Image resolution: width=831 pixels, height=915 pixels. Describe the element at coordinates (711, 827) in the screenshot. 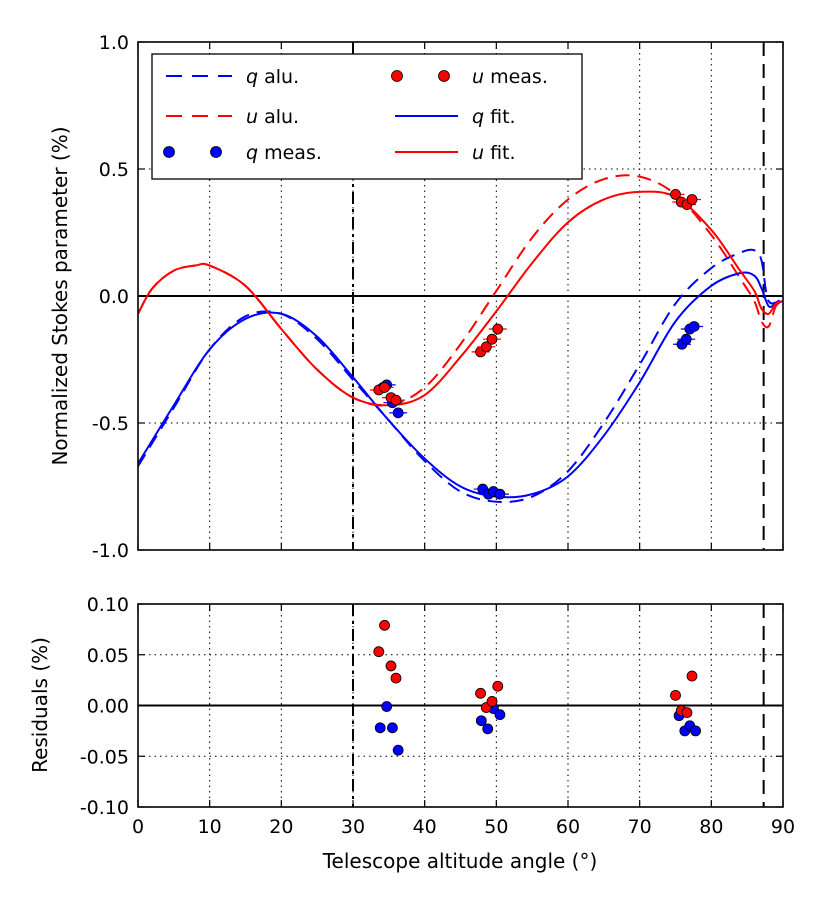

I see `x-tick-label-80: 80` at that location.